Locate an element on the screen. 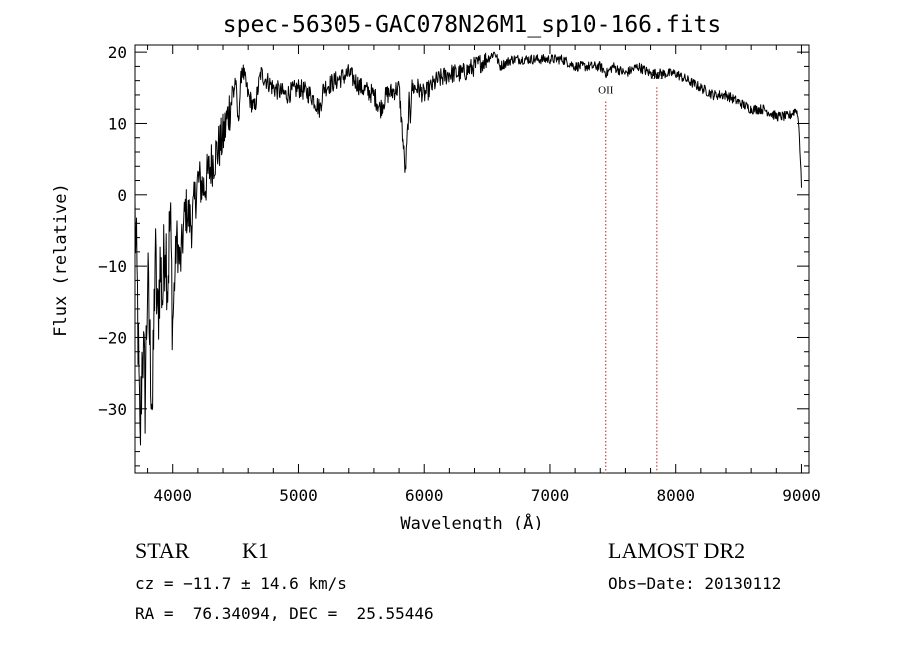 The width and height of the screenshot is (900, 649). x-tick-label: 7000 is located at coordinates (550, 495).